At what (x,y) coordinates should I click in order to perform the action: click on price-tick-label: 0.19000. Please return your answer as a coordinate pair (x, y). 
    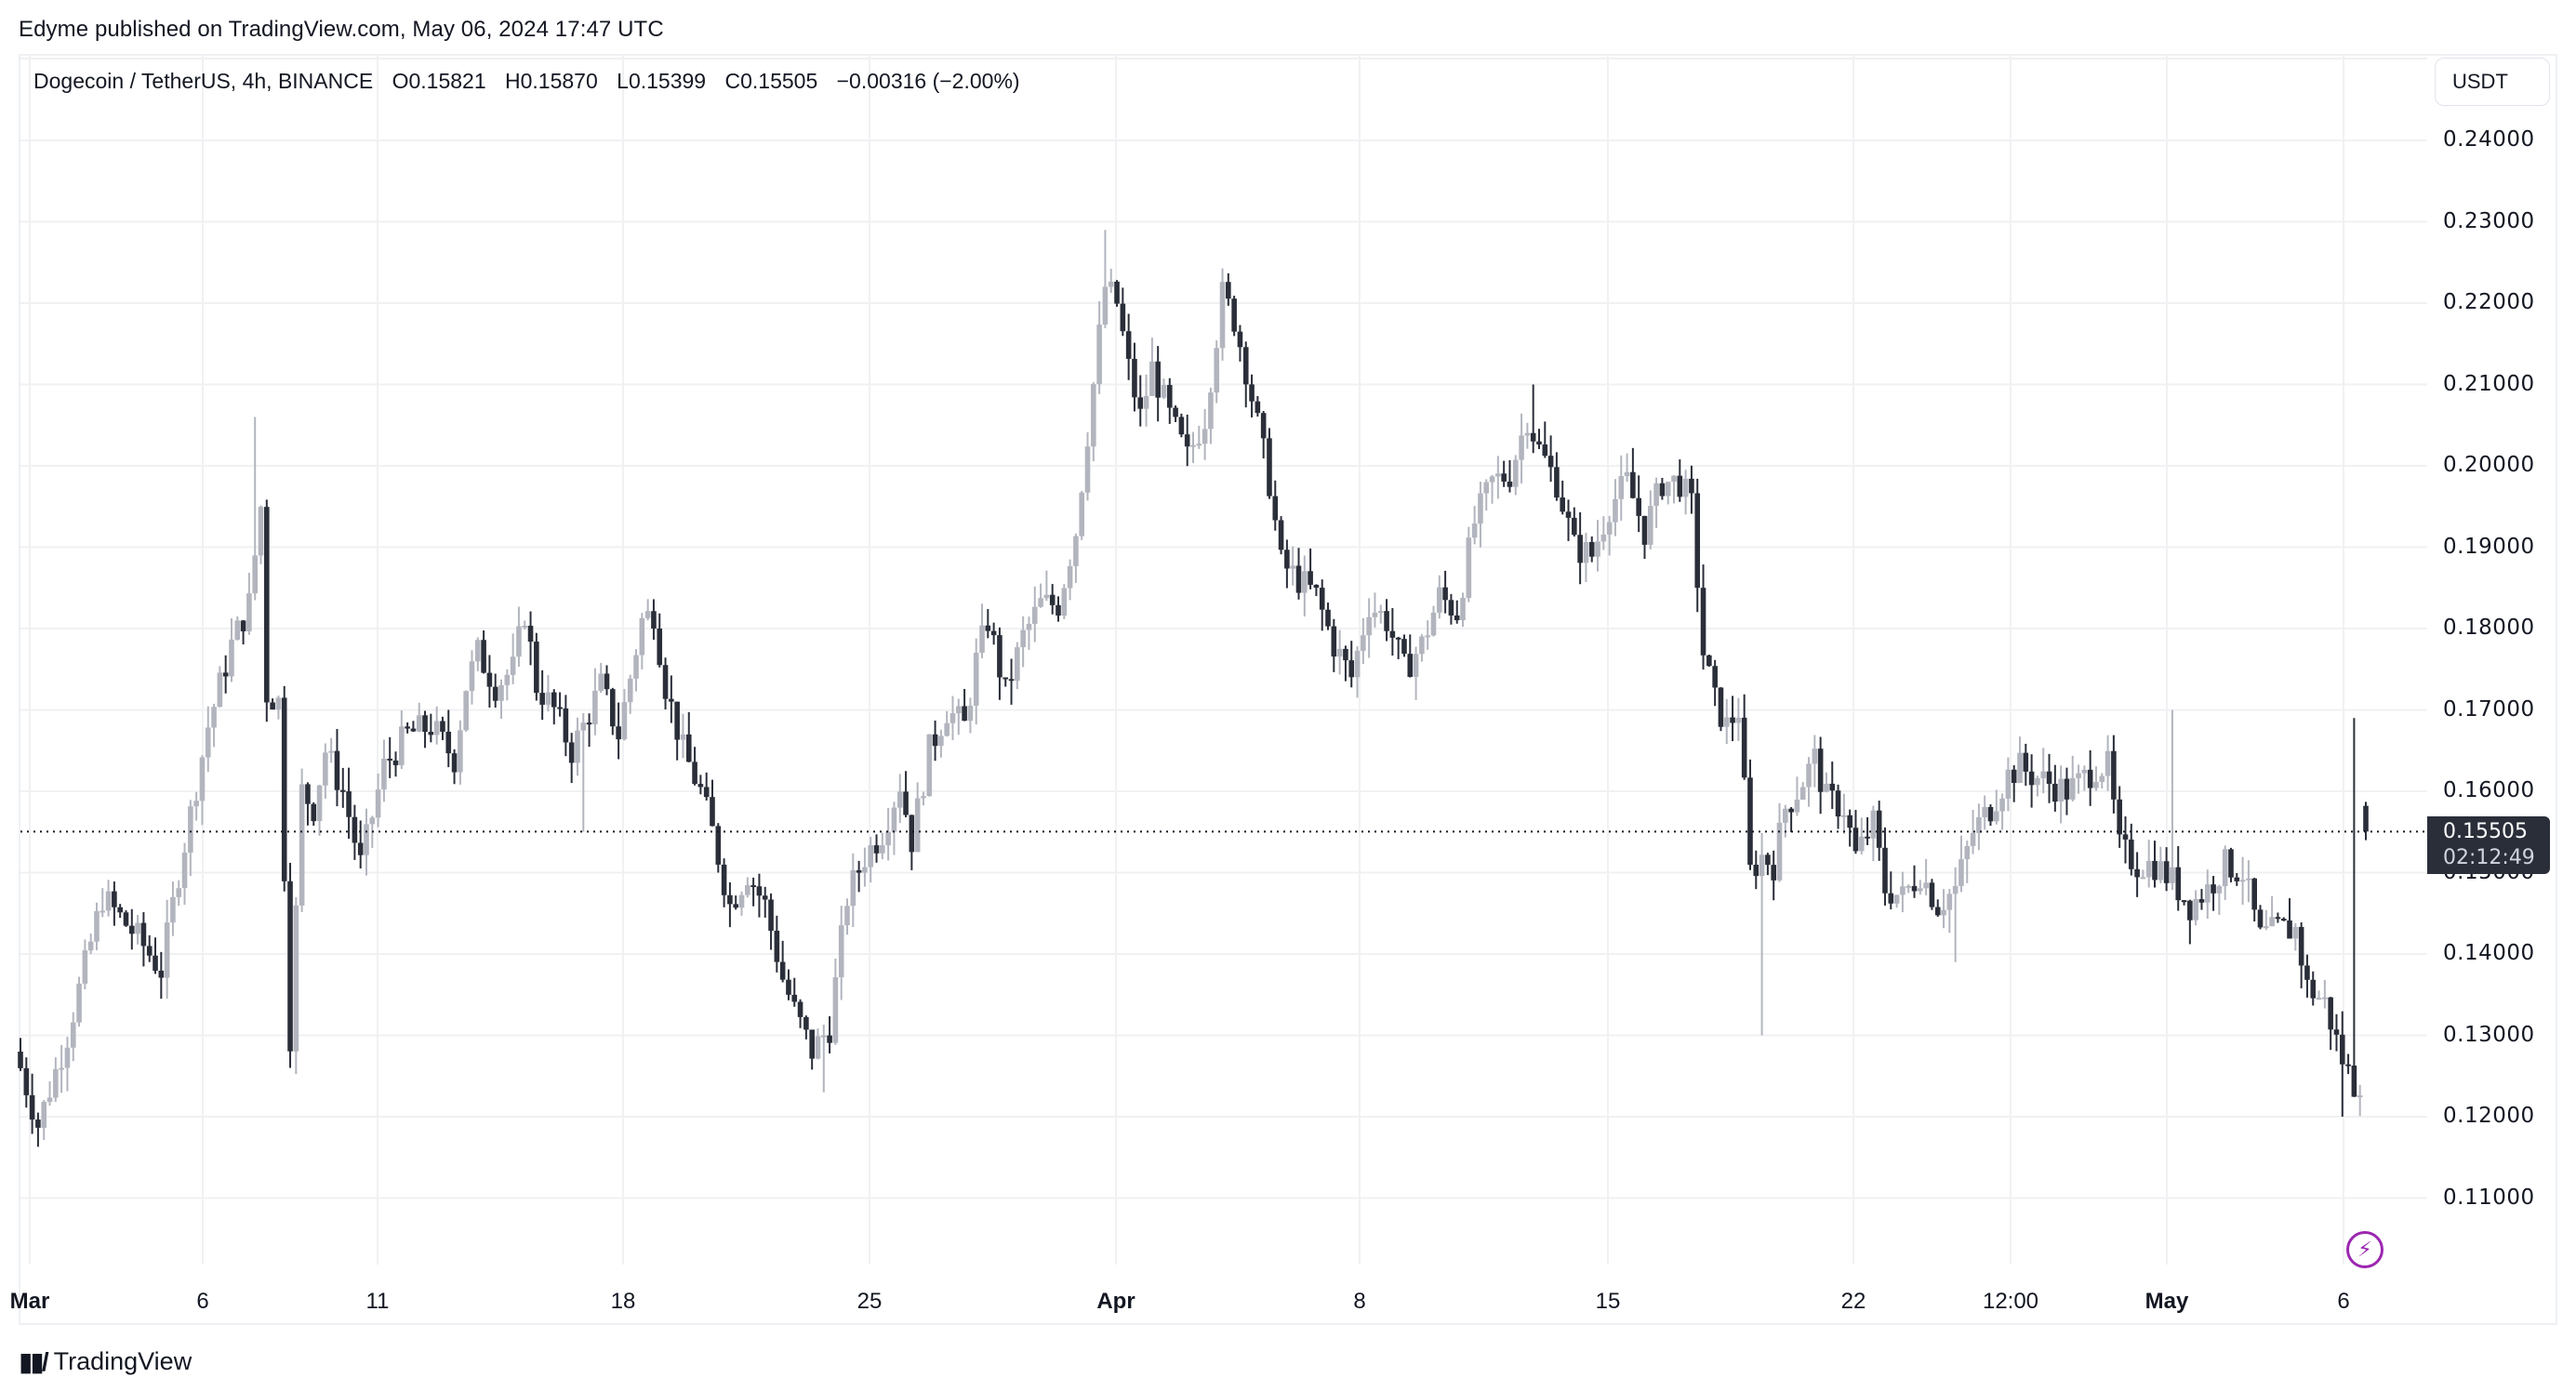
    Looking at the image, I should click on (2489, 546).